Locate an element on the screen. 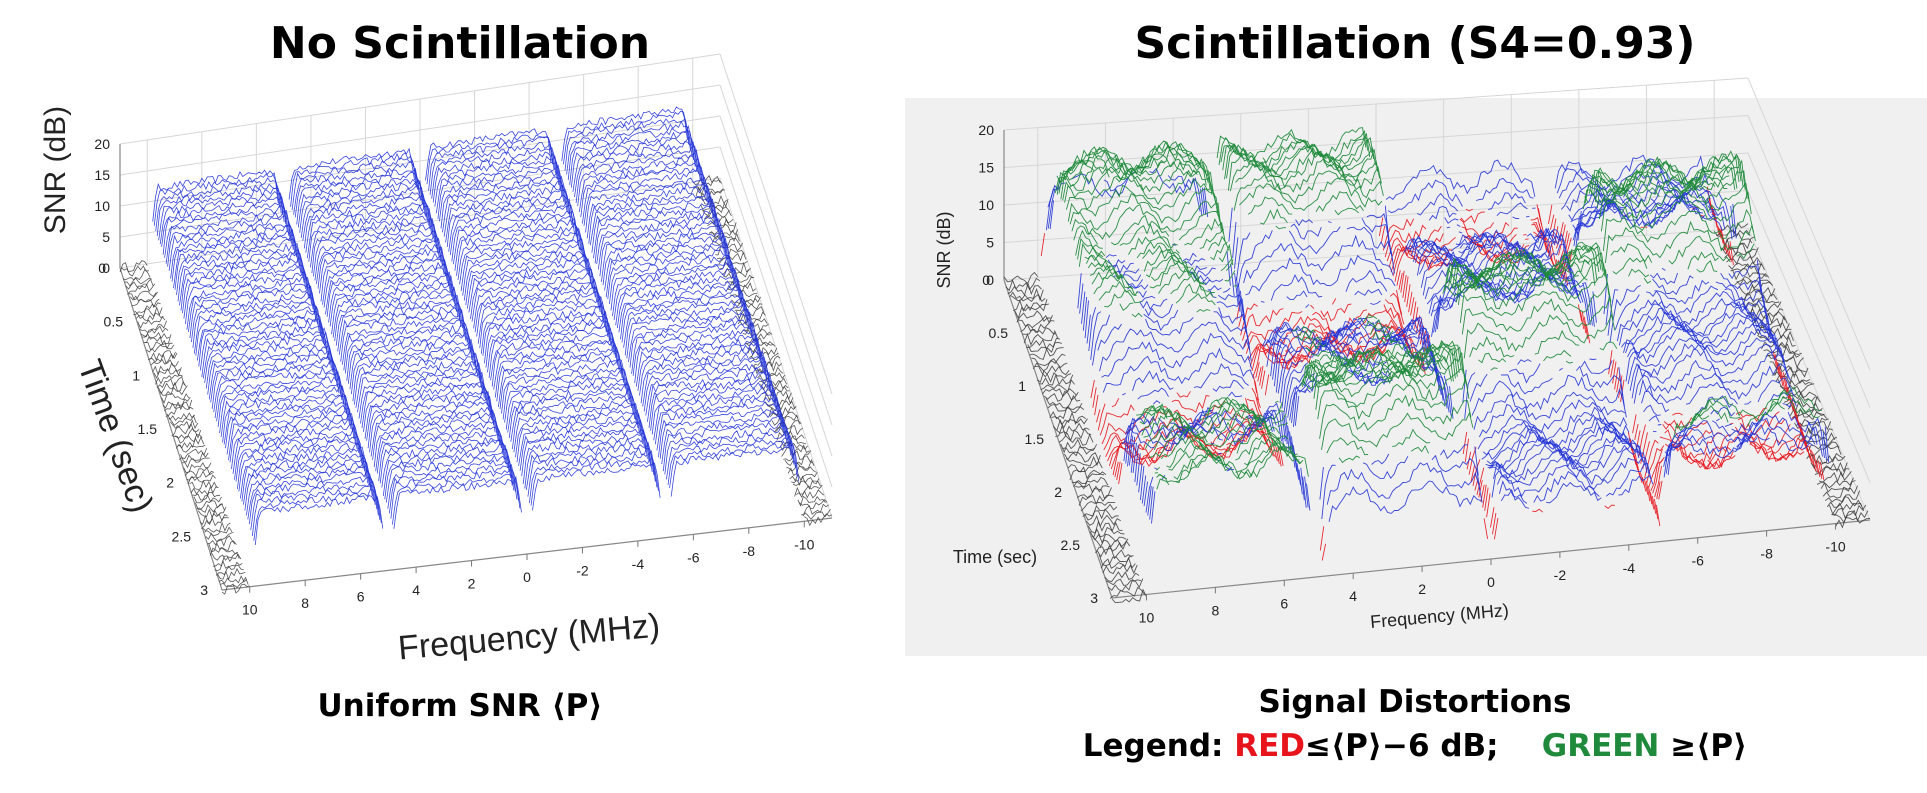 This screenshot has width=1927, height=793. legend-prefix: Legend: is located at coordinates (1158, 746).